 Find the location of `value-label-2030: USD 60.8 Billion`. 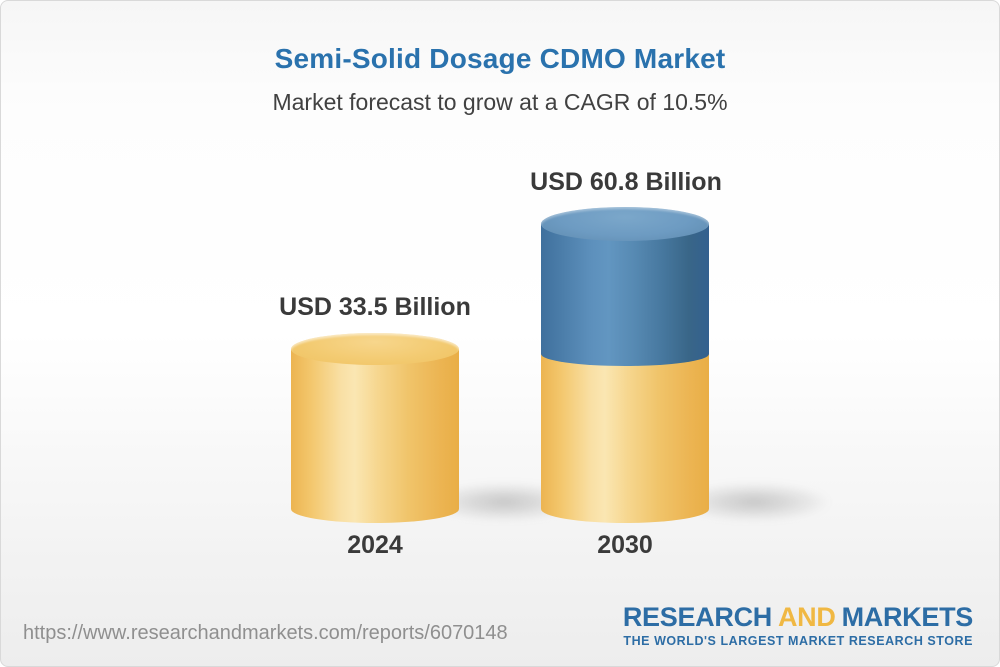

value-label-2030: USD 60.8 Billion is located at coordinates (626, 182).